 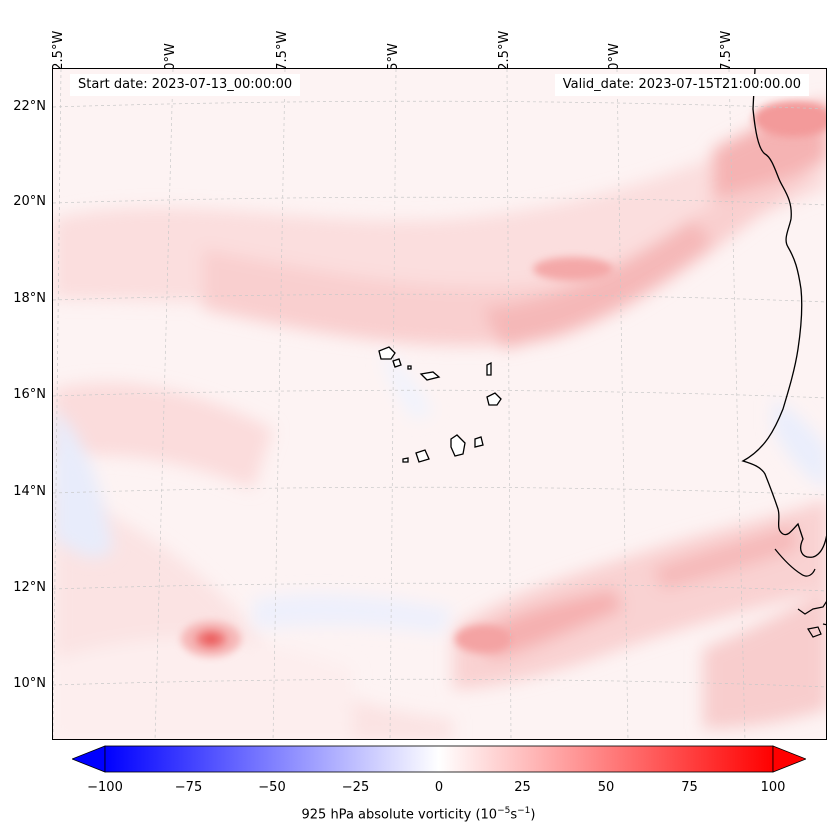 What do you see at coordinates (29, 201) in the screenshot?
I see `lat-label-20n: 20°N` at bounding box center [29, 201].